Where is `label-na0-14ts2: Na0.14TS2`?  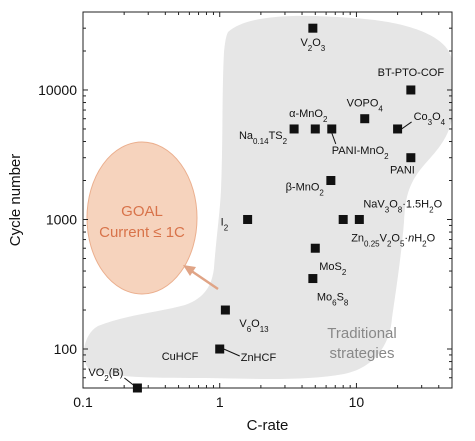
label-na0-14ts2: Na0.14TS2 is located at coordinates (263, 138).